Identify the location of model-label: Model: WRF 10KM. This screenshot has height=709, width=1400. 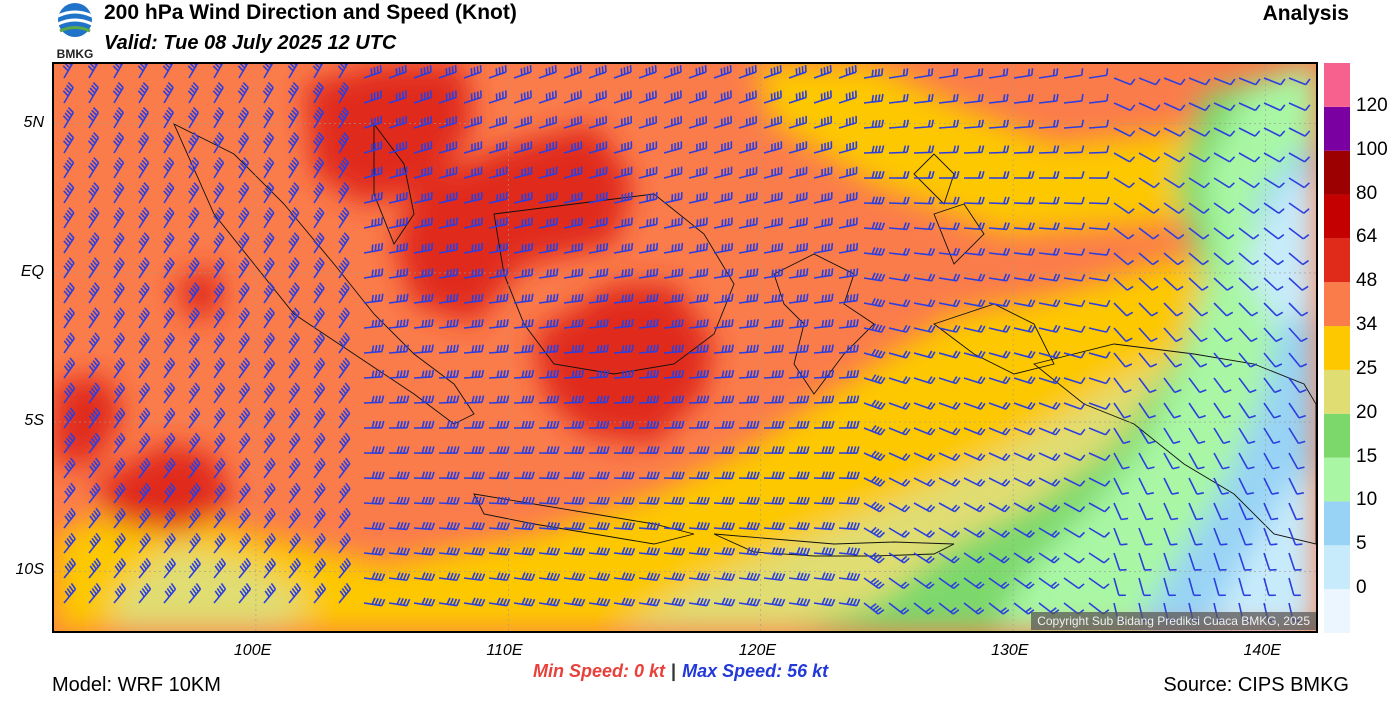
(136, 685).